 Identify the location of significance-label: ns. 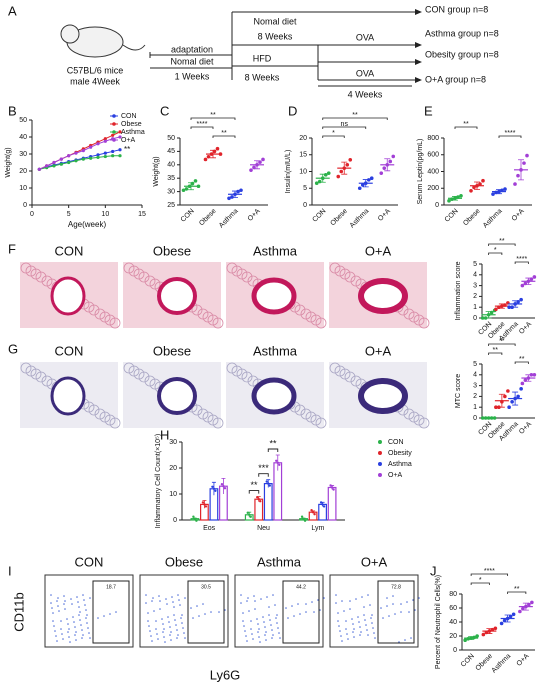
(345, 124).